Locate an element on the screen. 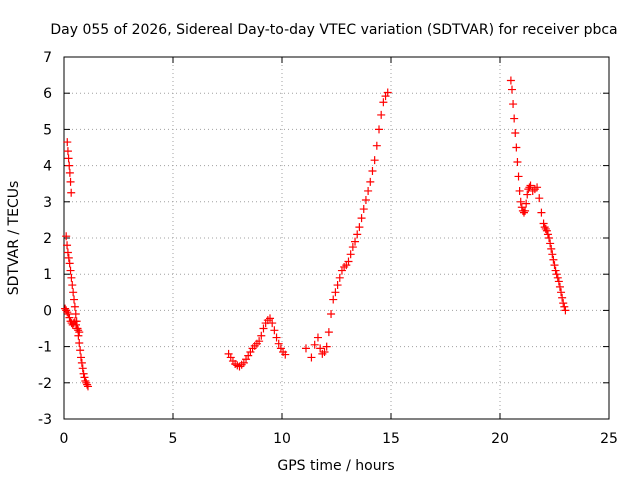 The width and height of the screenshot is (640, 480). x-tick-labels: 0 5 10 15 20 25 is located at coordinates (339, 439).